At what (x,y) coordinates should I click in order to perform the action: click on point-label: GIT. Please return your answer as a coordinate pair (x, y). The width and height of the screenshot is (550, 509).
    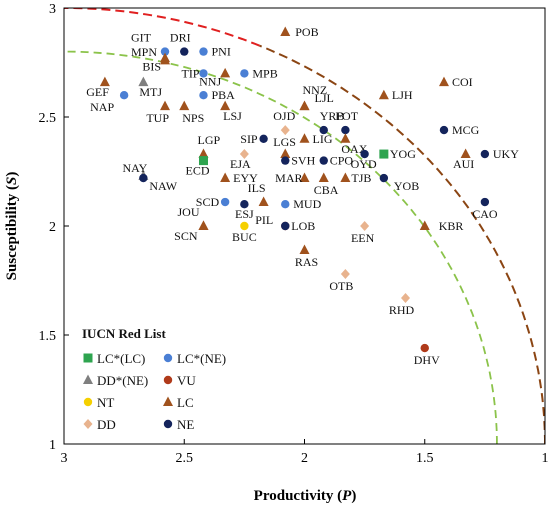
    Looking at the image, I should click on (141, 38).